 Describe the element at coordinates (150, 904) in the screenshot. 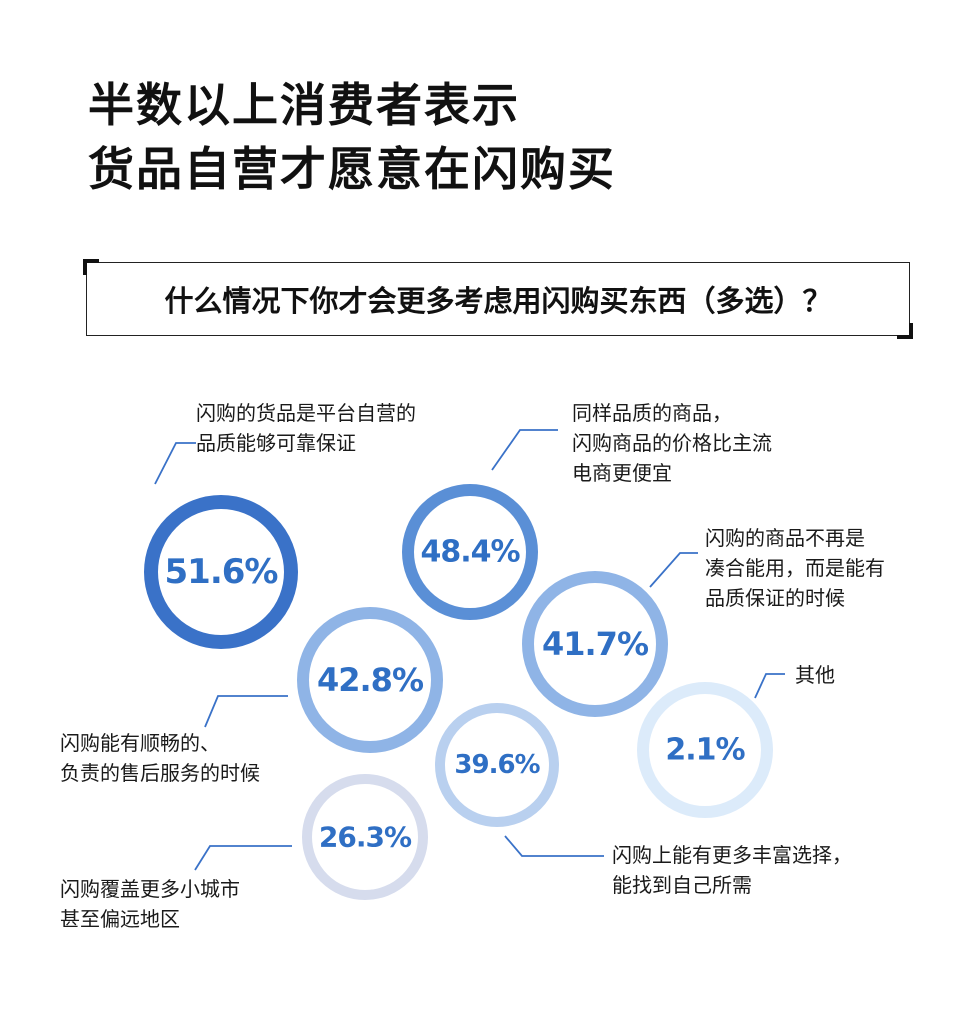

I see `bubble-category-label: 闪购覆盖更多小城市 甚至偏远地区` at that location.